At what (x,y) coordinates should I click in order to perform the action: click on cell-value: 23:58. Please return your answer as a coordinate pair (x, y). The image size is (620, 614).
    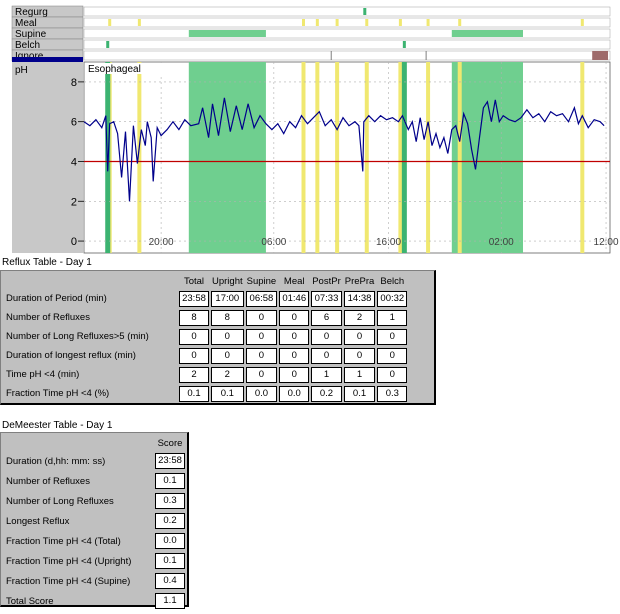
    Looking at the image, I should click on (194, 298).